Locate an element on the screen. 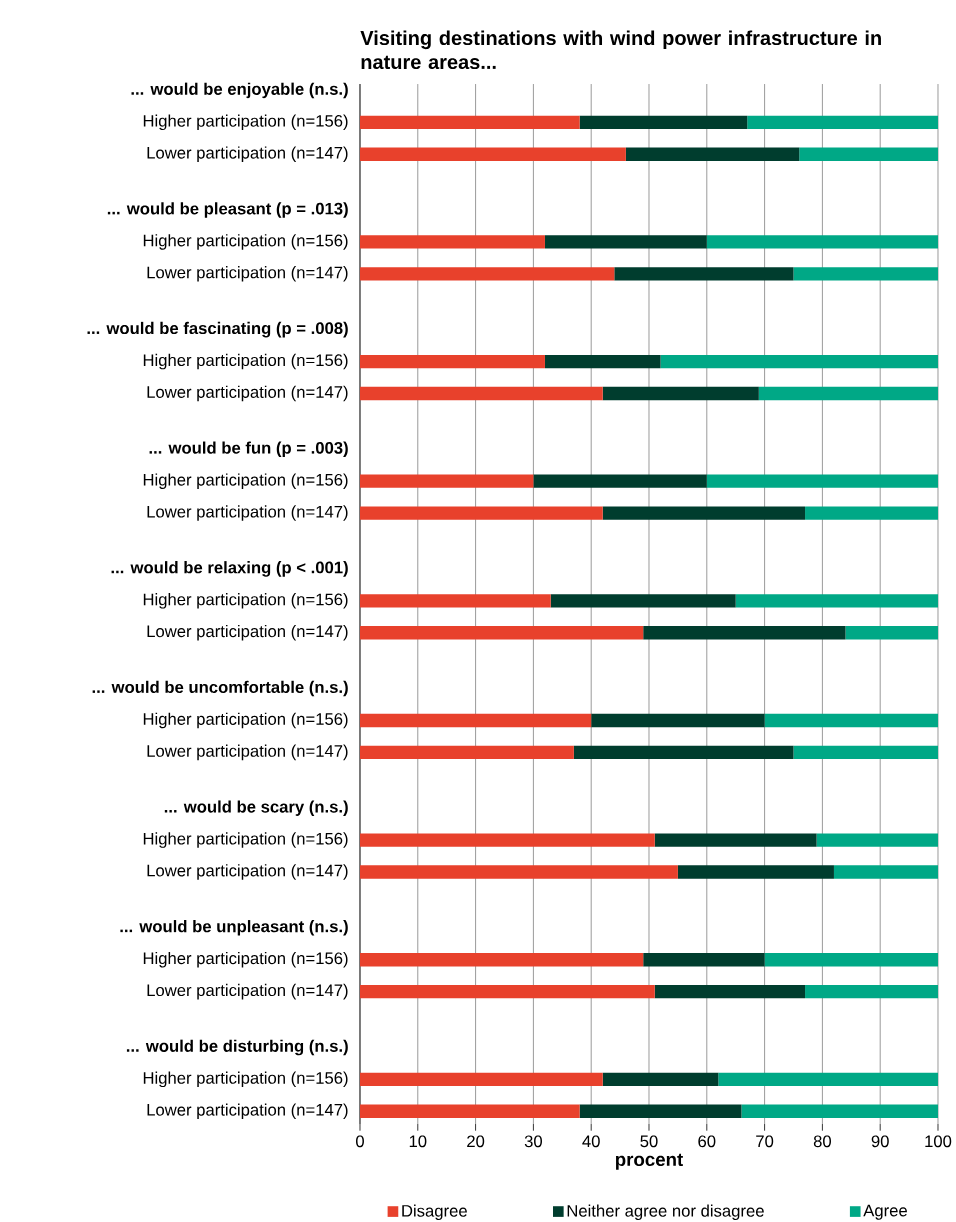 The image size is (956, 1222). x-tick-label: 80 is located at coordinates (822, 1141).